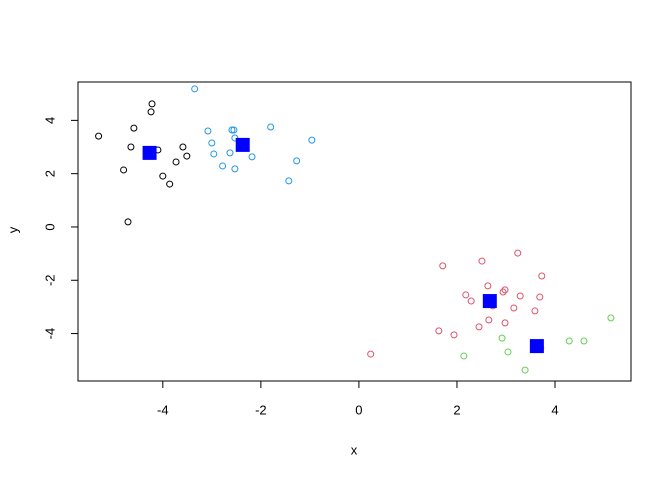 The height and width of the screenshot is (480, 672). What do you see at coordinates (49, 173) in the screenshot?
I see `y-tick-label: 2` at bounding box center [49, 173].